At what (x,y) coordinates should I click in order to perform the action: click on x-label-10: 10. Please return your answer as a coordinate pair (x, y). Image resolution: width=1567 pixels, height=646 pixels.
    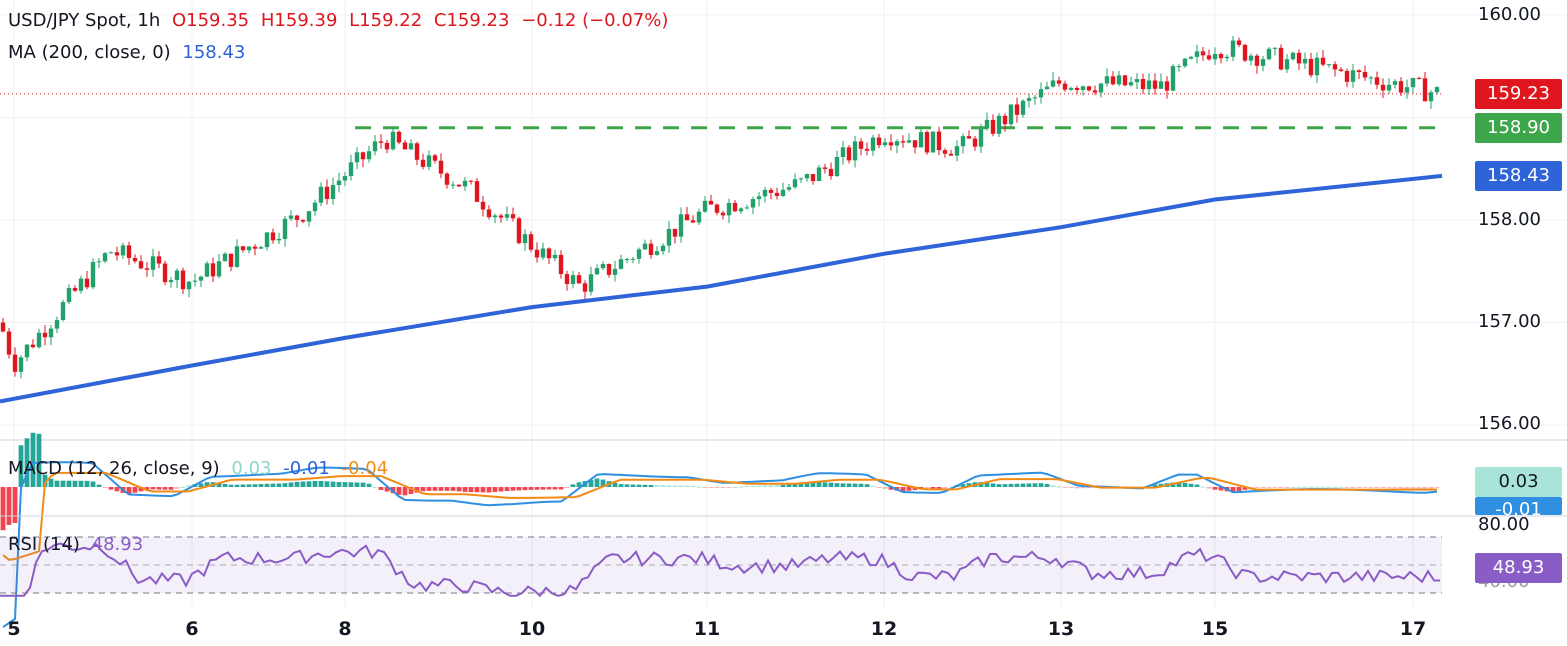
    Looking at the image, I should click on (532, 629).